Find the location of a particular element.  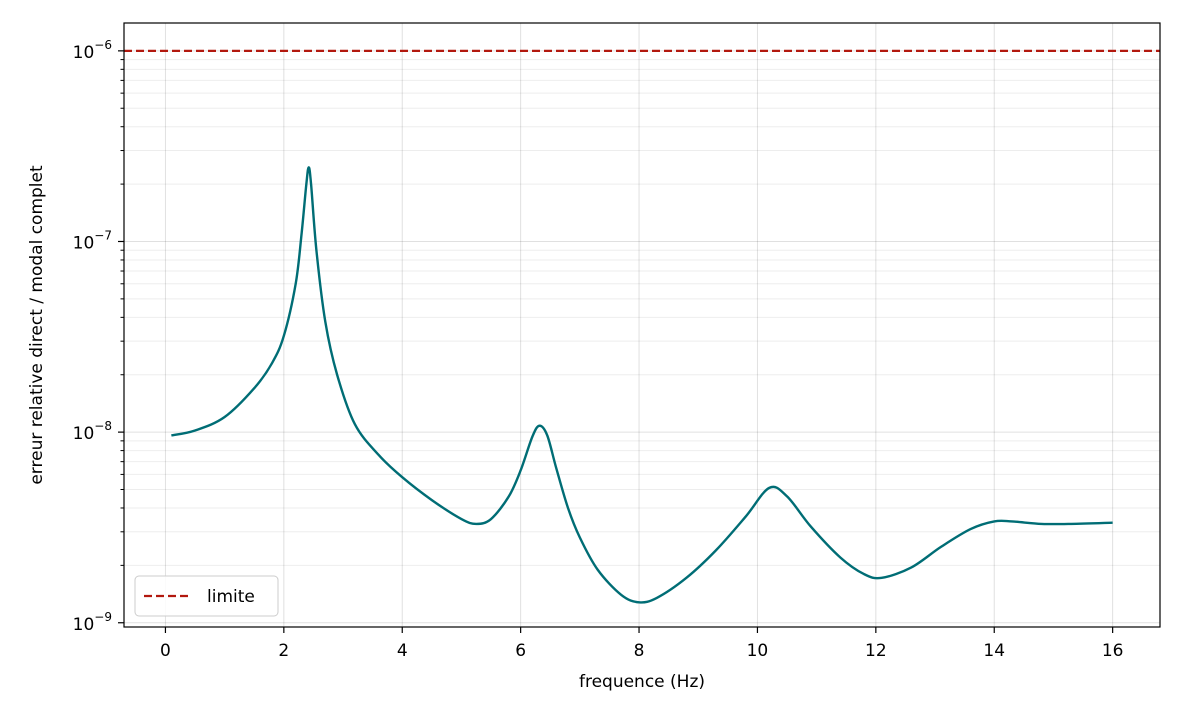

y-axis-label: erreur relative direct / modal complet is located at coordinates (37, 325).